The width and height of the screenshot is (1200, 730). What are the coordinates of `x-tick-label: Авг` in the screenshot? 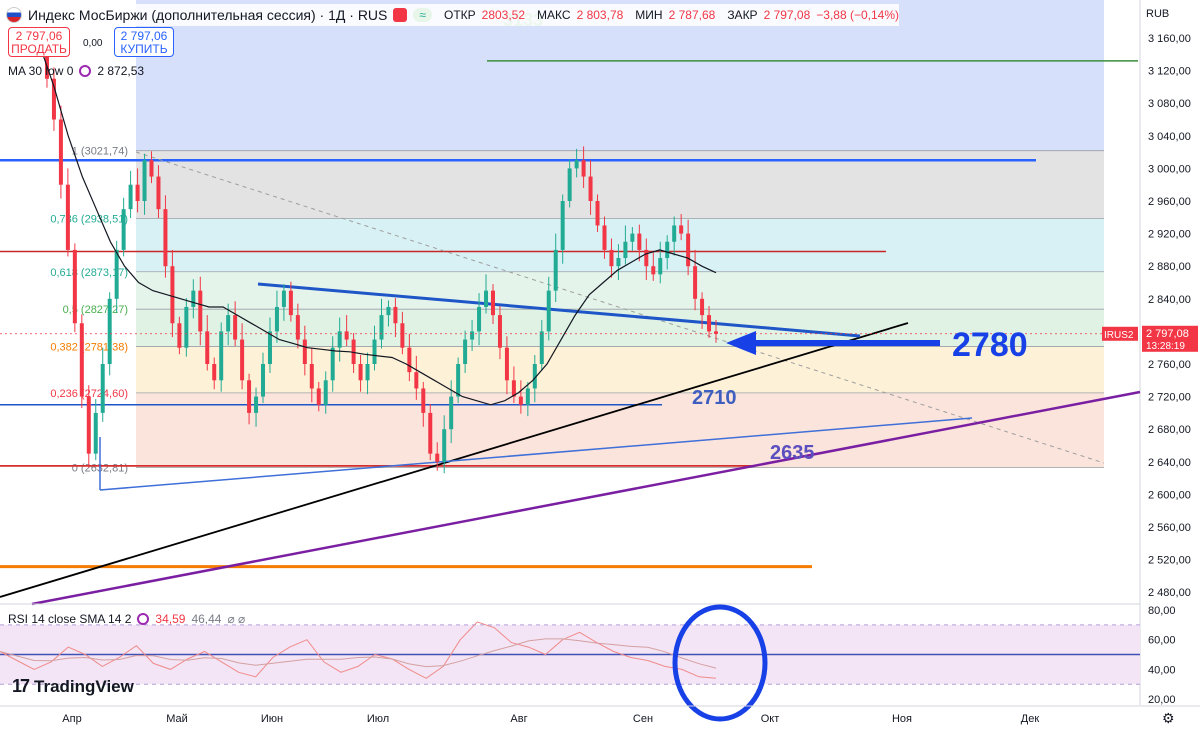 It's located at (518, 719).